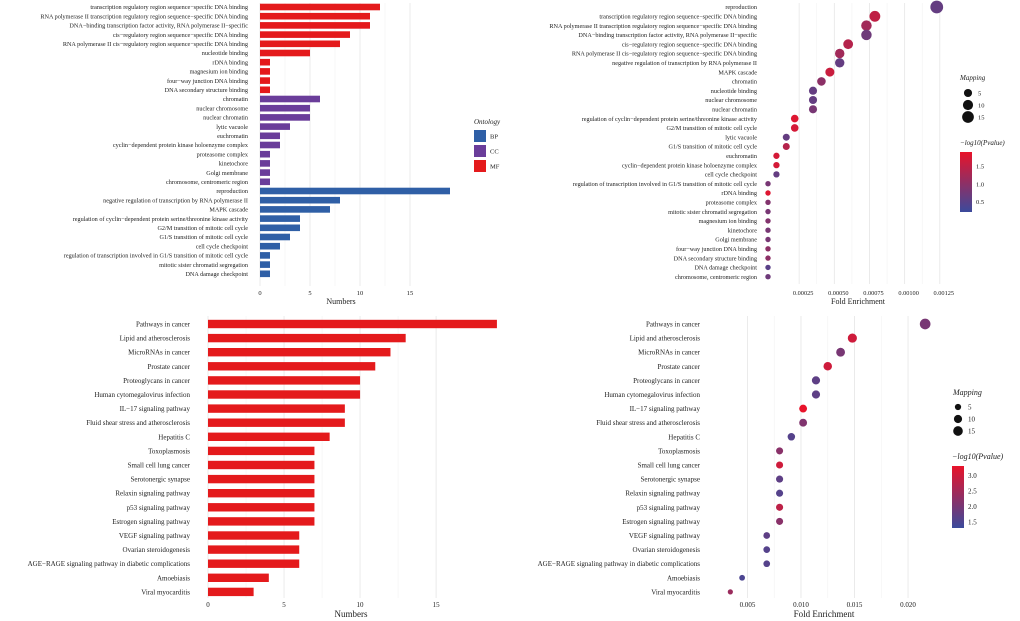 The image size is (1020, 621). I want to click on kegg-bar-tick-label: Relaxin signaling pathway, so click(152, 494).